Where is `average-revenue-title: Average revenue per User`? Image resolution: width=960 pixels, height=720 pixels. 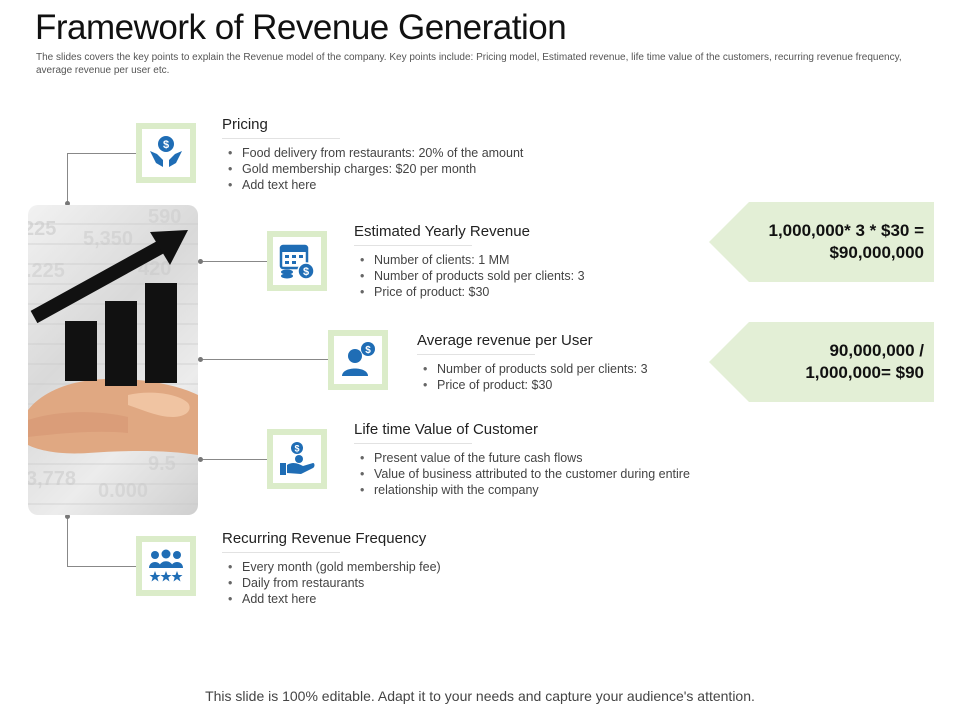 average-revenue-title: Average revenue per User is located at coordinates (505, 343).